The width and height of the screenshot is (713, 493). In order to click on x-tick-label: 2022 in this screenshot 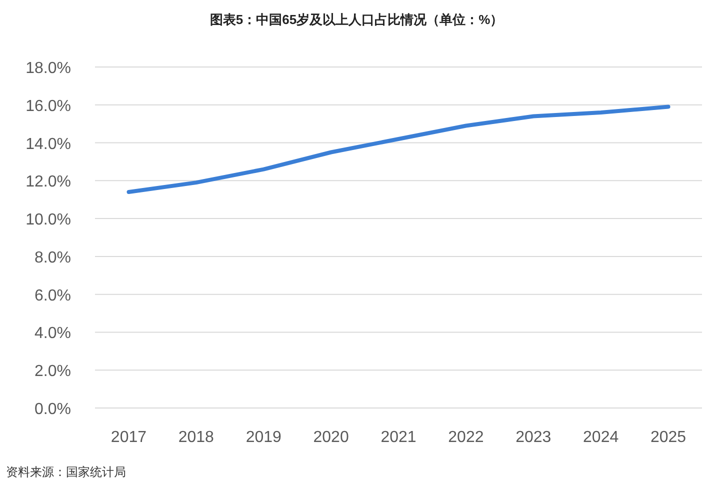, I will do `click(466, 437)`.